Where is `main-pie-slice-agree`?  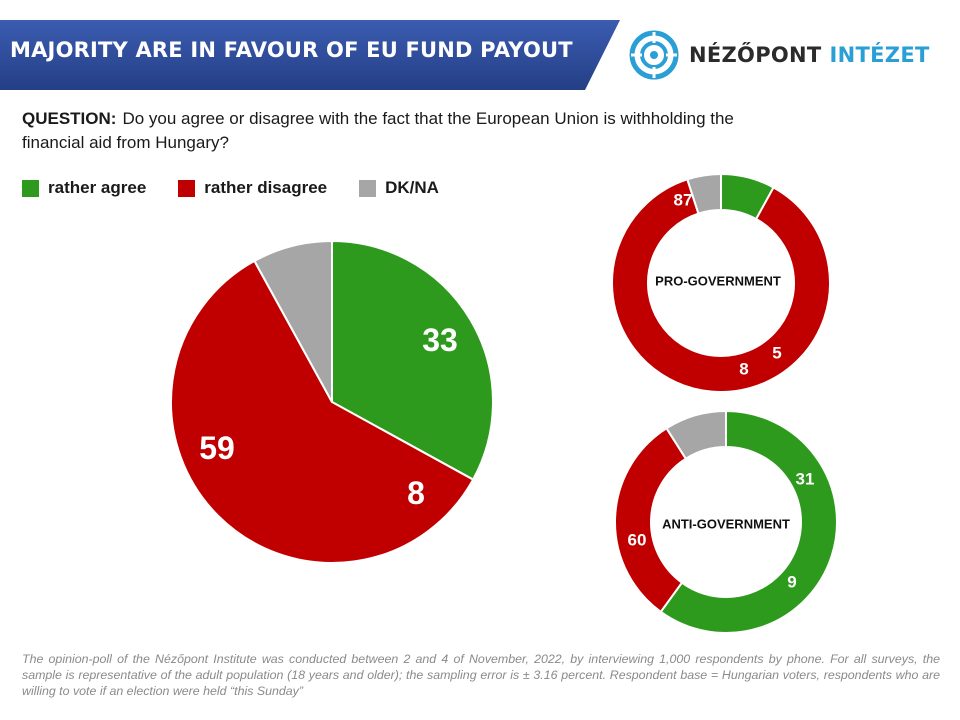
main-pie-slice-agree is located at coordinates (412, 360).